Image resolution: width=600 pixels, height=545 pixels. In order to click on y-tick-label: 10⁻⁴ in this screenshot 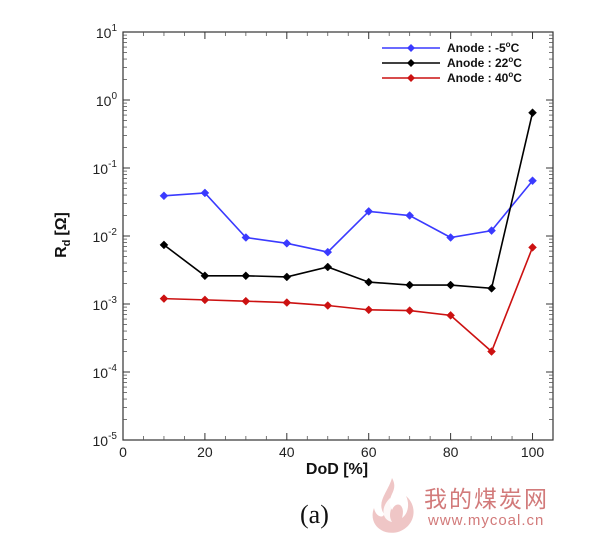, I will do `click(105, 372)`.